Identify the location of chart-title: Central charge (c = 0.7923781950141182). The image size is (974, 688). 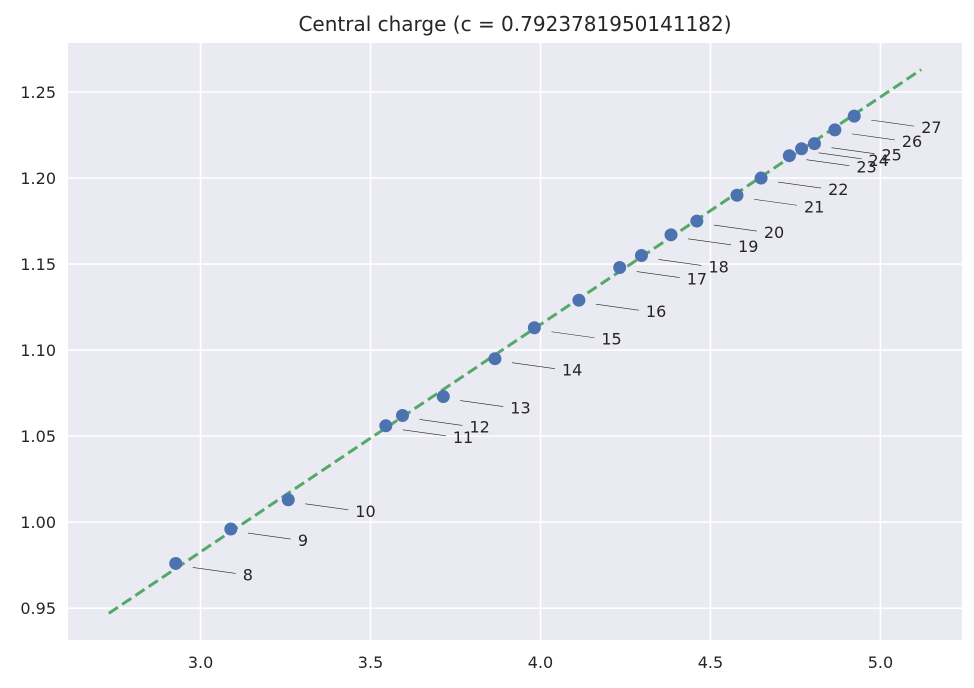
(514, 24).